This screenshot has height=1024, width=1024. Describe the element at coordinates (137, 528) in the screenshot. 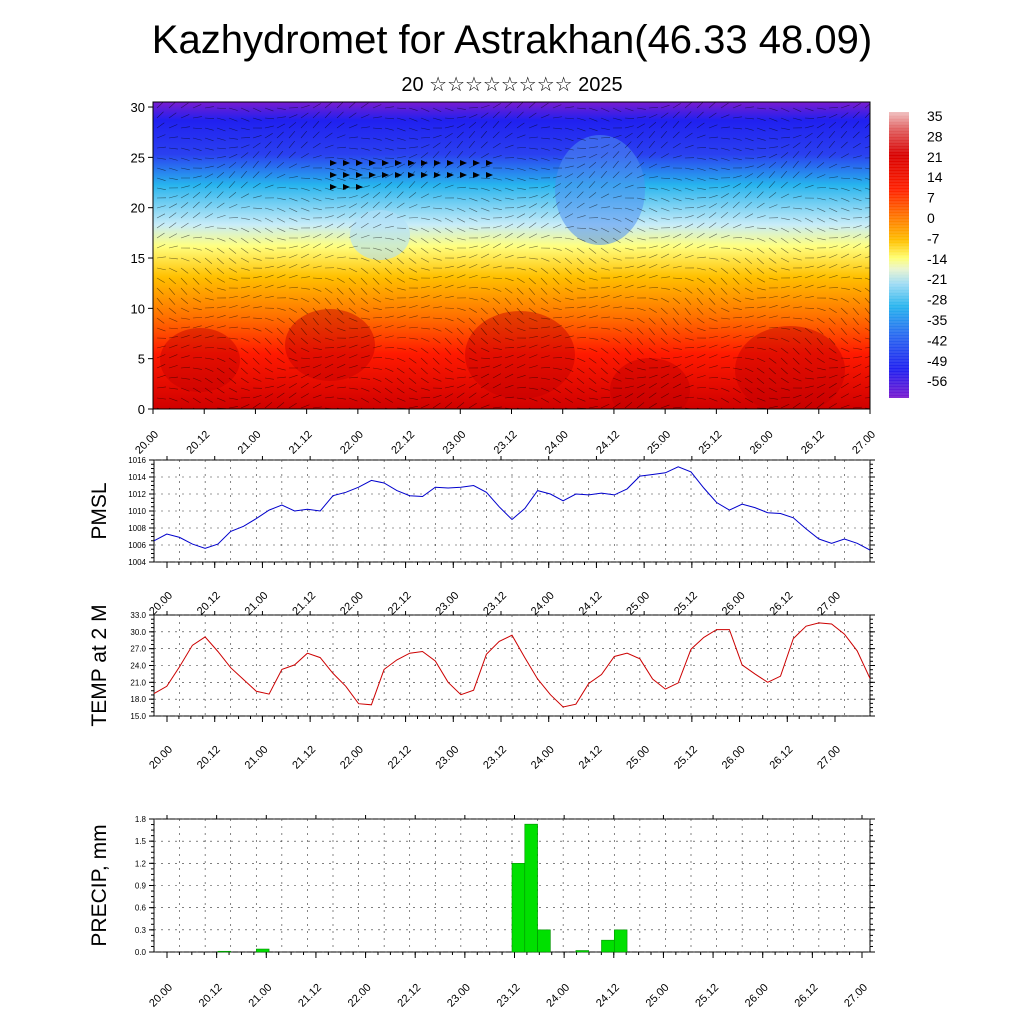

I see `y-tick-label: 1008` at that location.